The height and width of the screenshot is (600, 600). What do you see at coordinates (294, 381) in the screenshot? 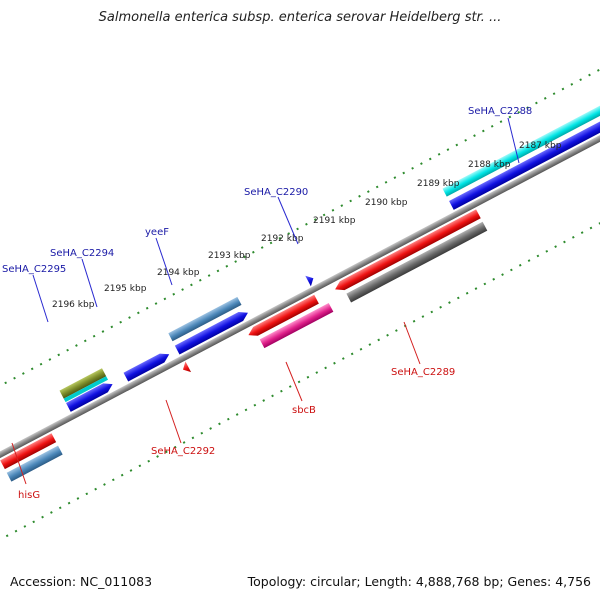
I see `leader-sbcB` at bounding box center [294, 381].